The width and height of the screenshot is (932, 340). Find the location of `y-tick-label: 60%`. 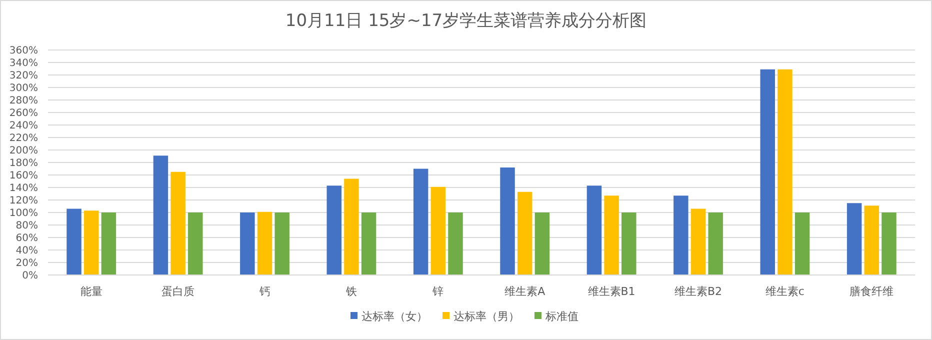

y-tick-label: 60% is located at coordinates (27, 238).